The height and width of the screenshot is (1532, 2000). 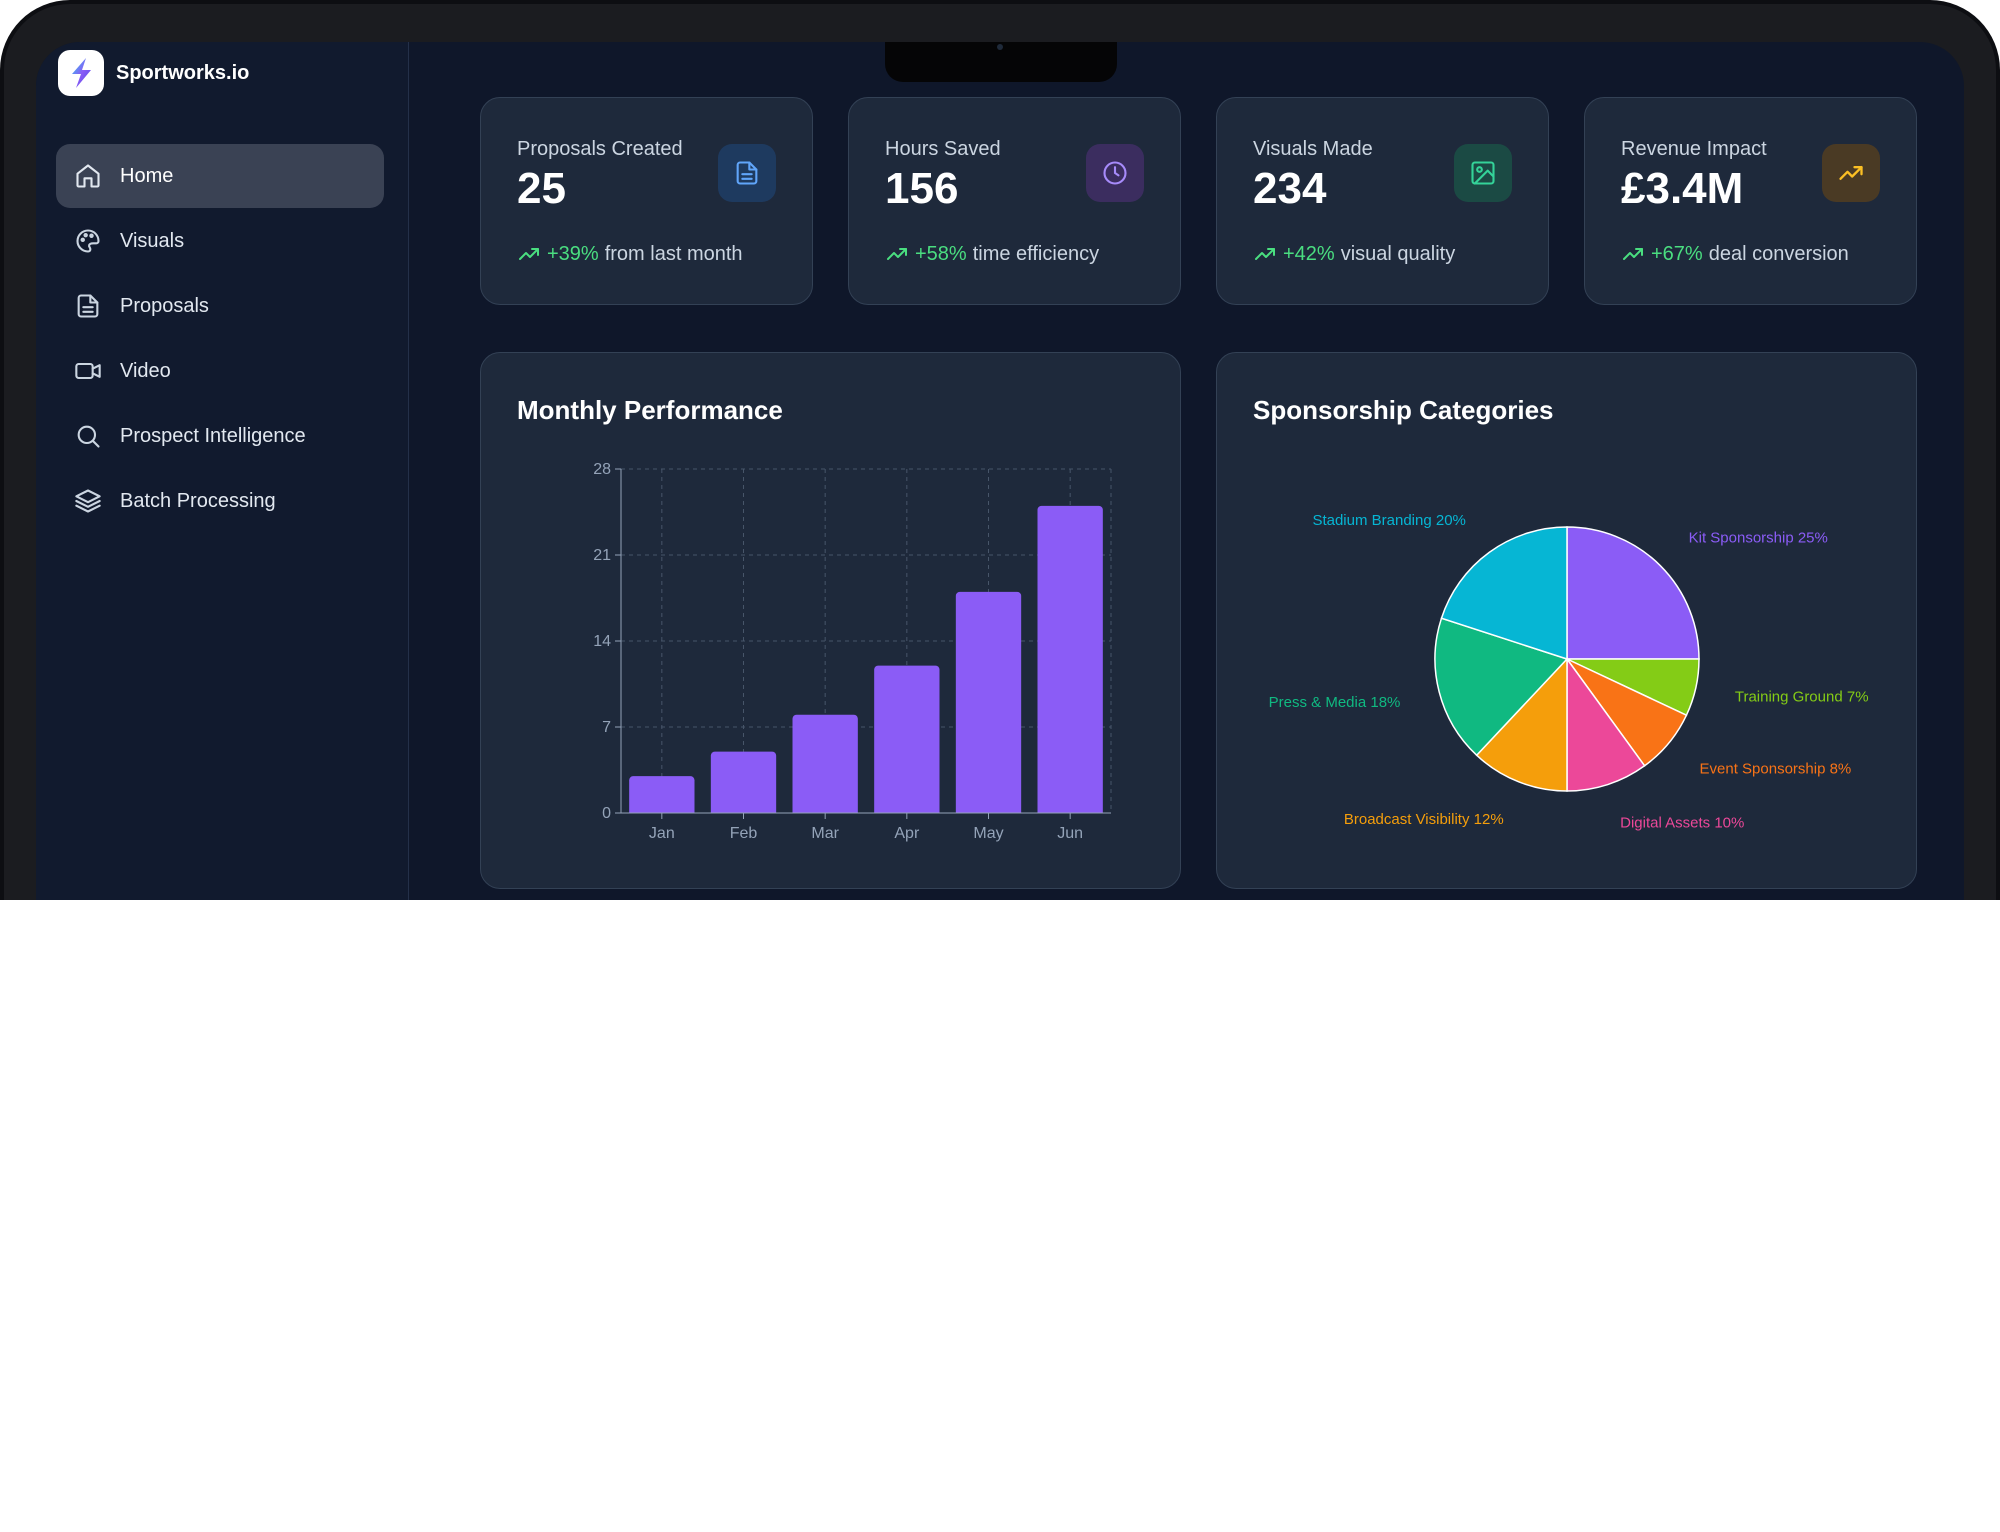 What do you see at coordinates (988, 833) in the screenshot?
I see `x-tick-label: May` at bounding box center [988, 833].